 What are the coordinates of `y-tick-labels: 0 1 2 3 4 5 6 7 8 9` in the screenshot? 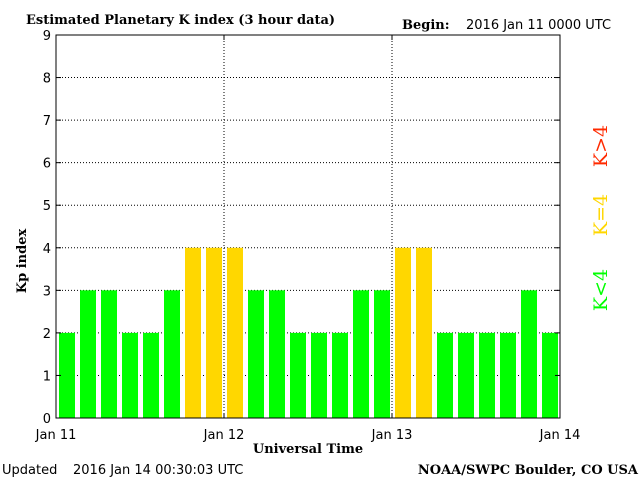 It's located at (47, 228).